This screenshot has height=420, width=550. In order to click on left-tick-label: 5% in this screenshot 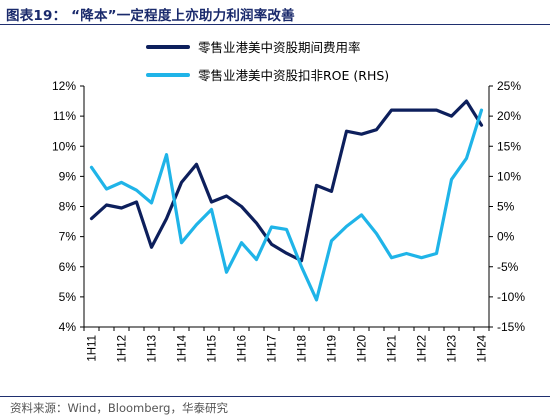, I will do `click(68, 297)`.